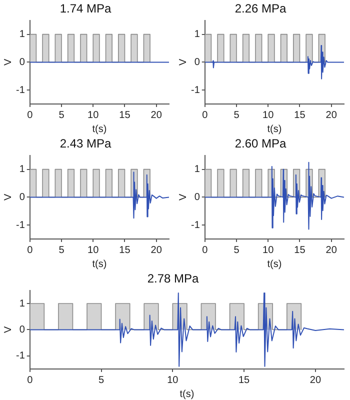  What do you see at coordinates (260, 9) in the screenshot?
I see `chart-title: 2.26 MPa` at bounding box center [260, 9].